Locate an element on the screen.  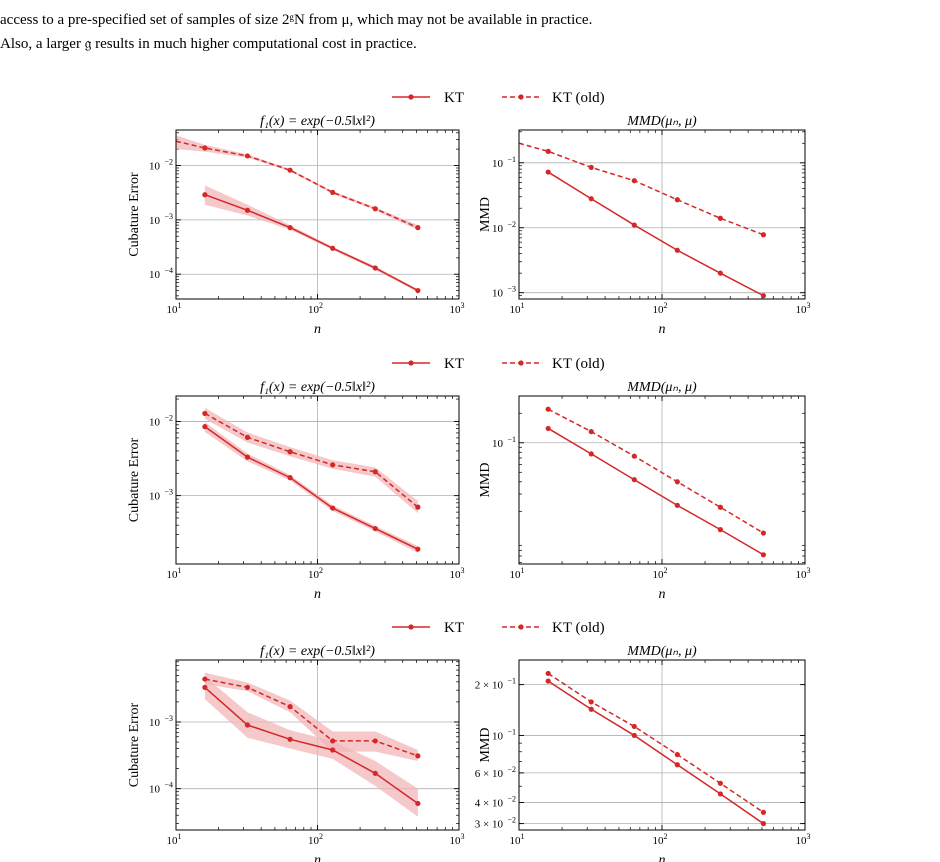
x-axis-label: n is located at coordinates (317, 857).